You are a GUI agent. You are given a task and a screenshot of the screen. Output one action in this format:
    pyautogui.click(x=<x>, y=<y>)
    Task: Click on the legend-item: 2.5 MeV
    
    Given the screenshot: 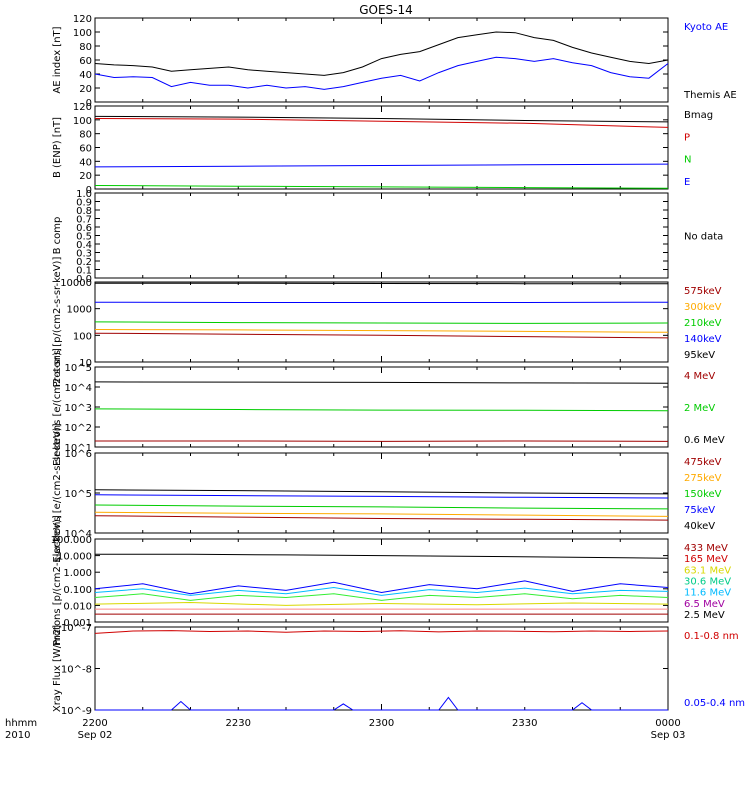 What is the action you would take?
    pyautogui.click(x=704, y=615)
    